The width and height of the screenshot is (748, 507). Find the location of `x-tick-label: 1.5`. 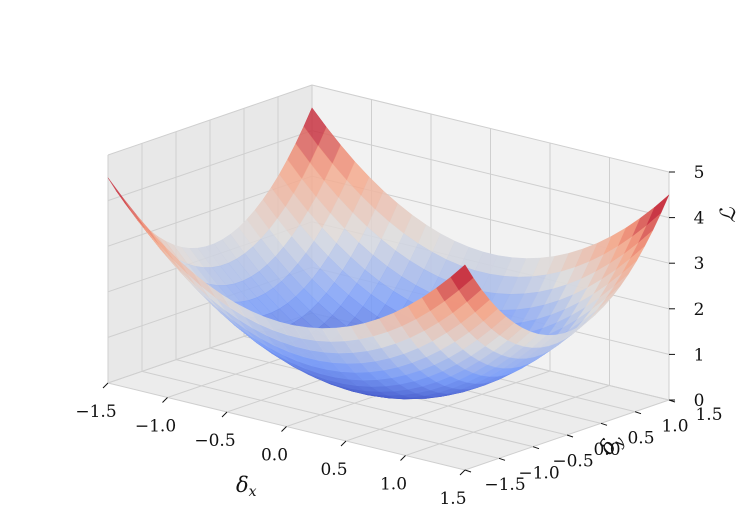

x-tick-label: 1.5 is located at coordinates (452, 498).